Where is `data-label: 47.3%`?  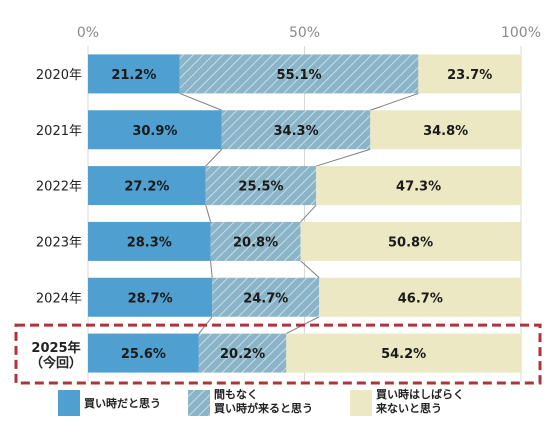 data-label: 47.3% is located at coordinates (418, 187).